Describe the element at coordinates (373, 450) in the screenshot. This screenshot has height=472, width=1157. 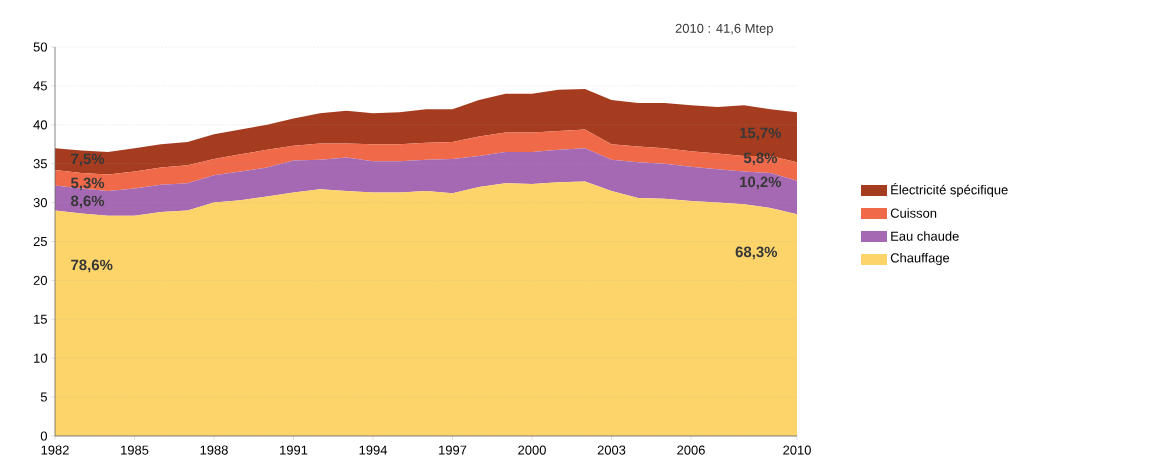
I see `x-tick-label: 1994` at that location.